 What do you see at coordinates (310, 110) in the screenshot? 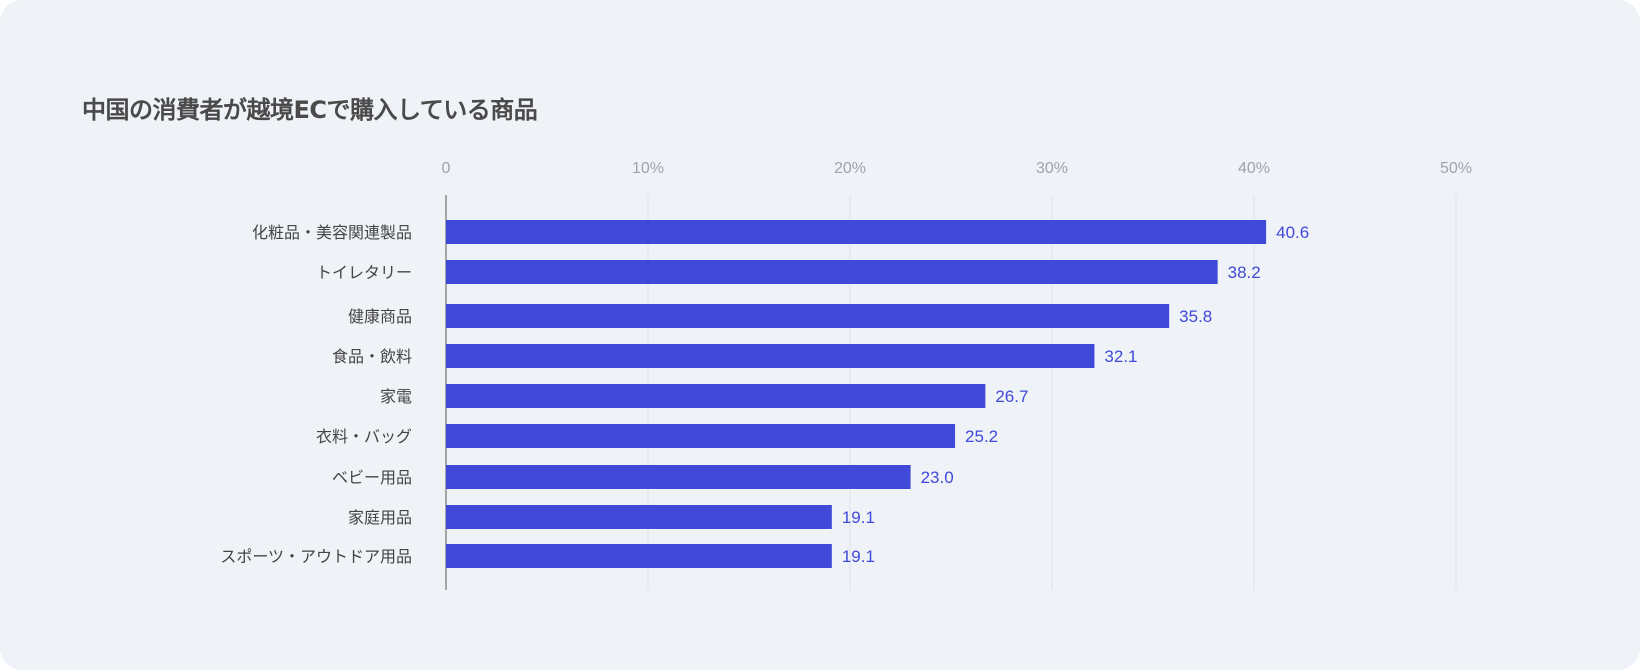
I see `chart-title: 中国の消費者が越境ECで購入している商品` at bounding box center [310, 110].